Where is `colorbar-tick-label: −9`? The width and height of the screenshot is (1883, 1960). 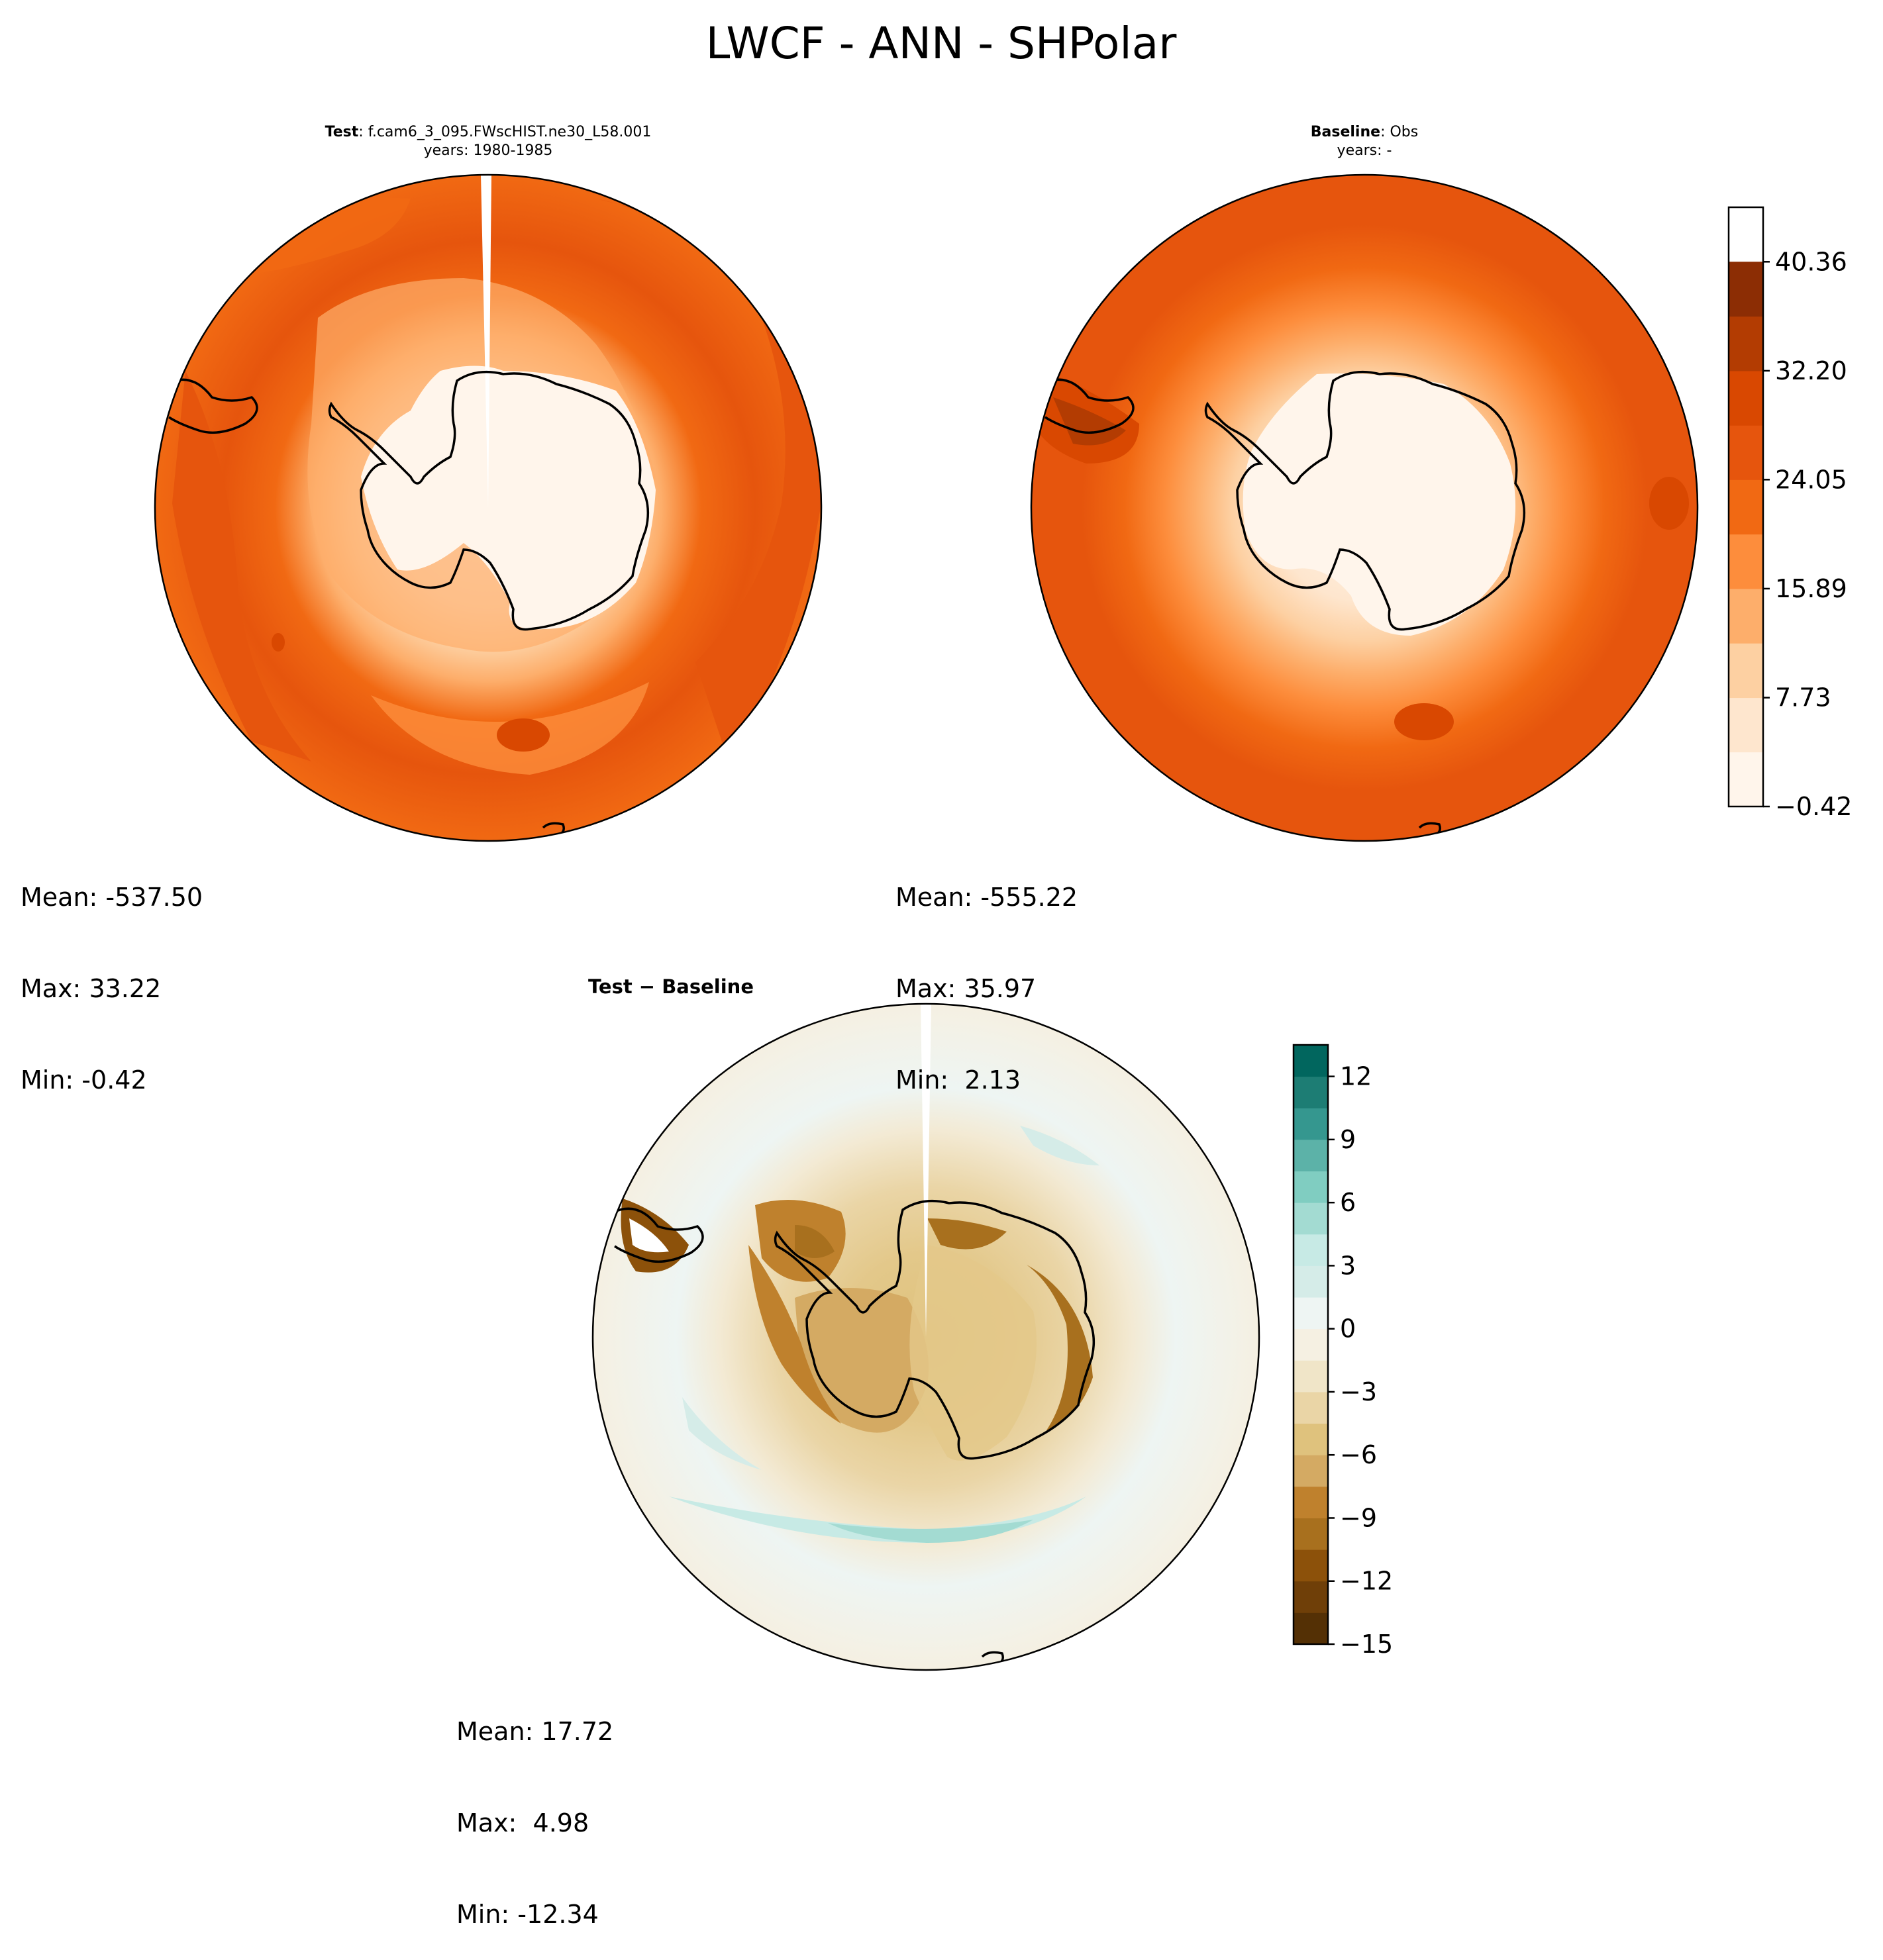
colorbar-tick-label: −9 is located at coordinates (1358, 1517).